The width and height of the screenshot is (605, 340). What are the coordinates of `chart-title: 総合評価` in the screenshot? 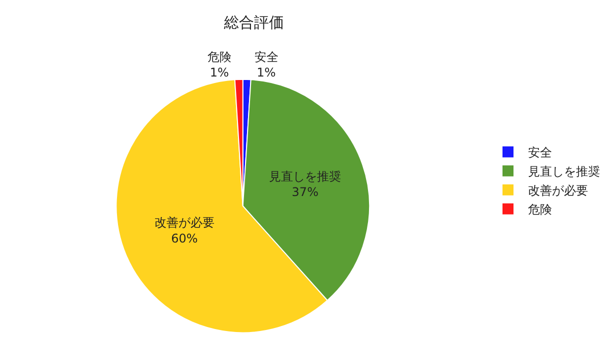 It's located at (253, 23).